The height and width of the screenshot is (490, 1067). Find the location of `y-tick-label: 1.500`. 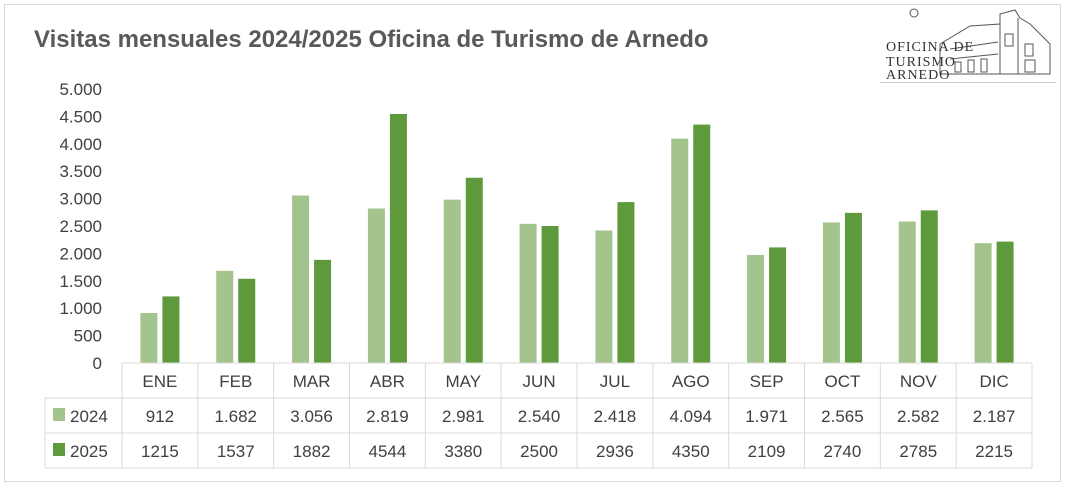

y-tick-label: 1.500 is located at coordinates (80, 281).